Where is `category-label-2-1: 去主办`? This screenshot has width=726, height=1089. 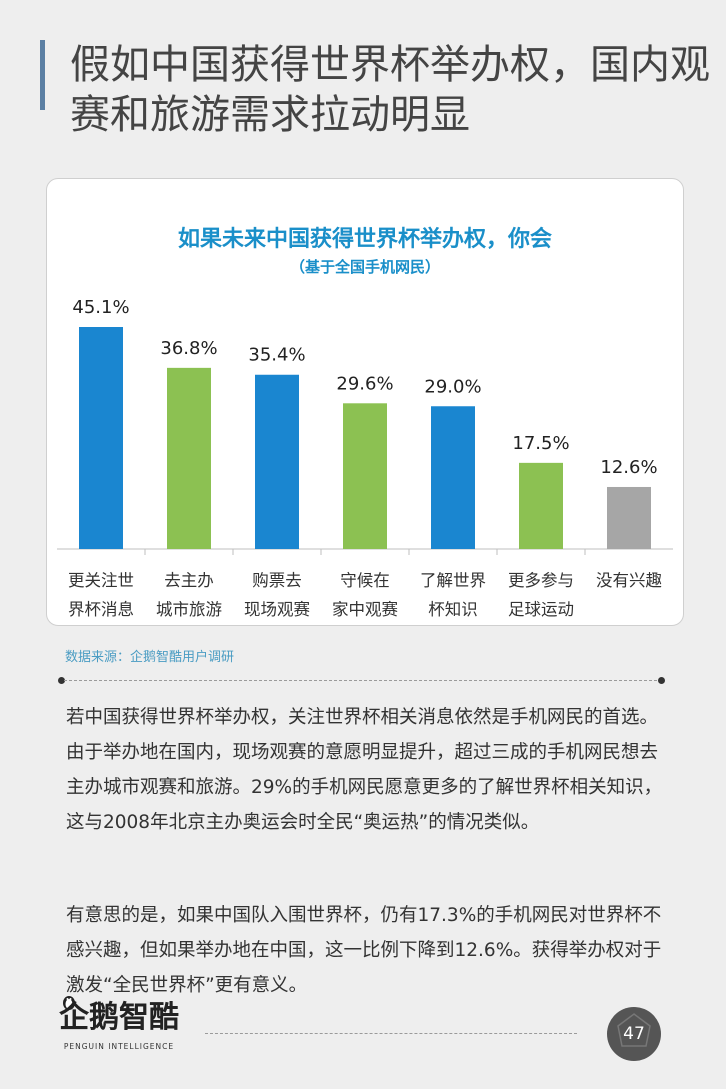
category-label-2-1: 去主办 is located at coordinates (189, 580).